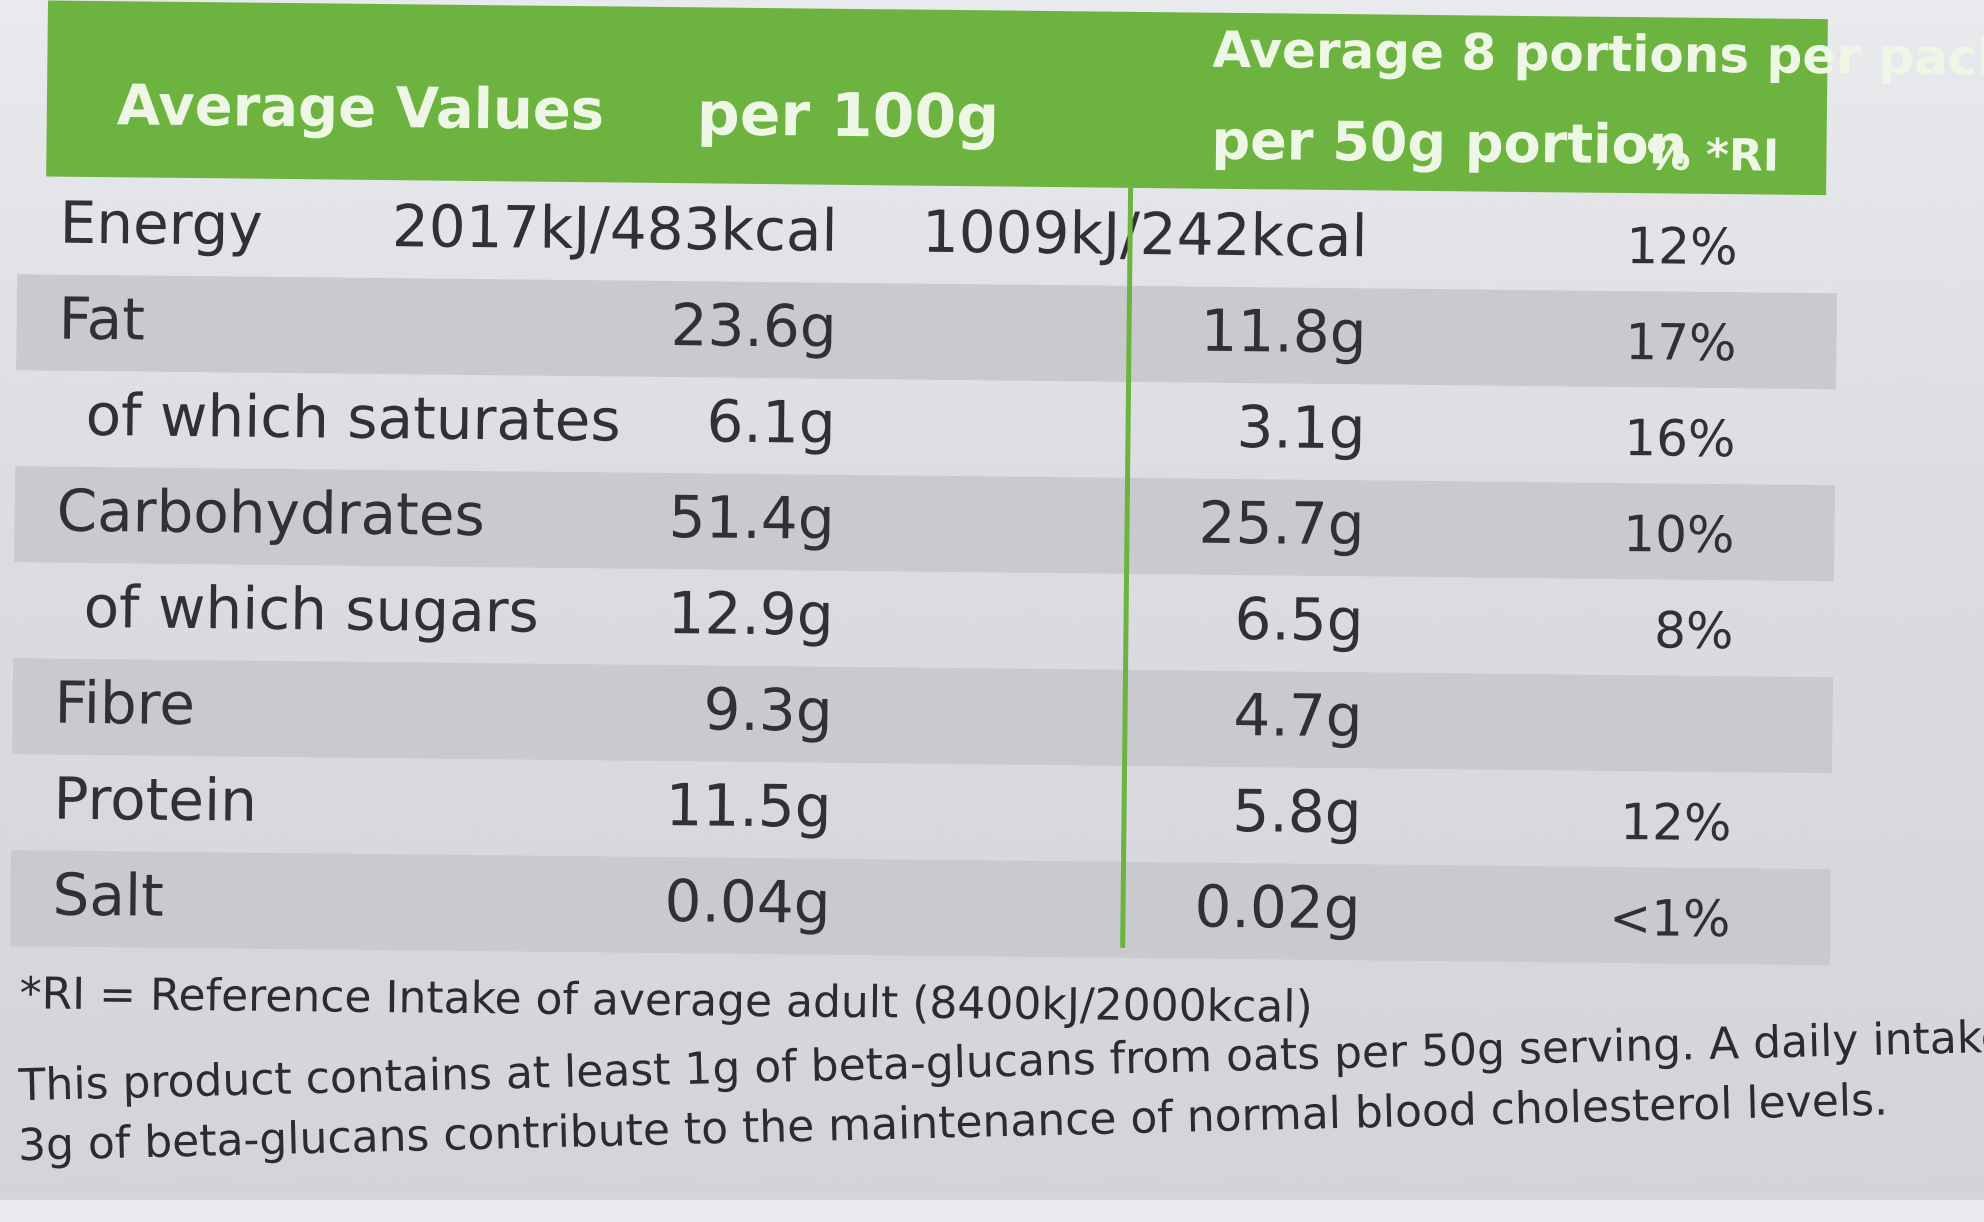 This screenshot has height=1222, width=1984. What do you see at coordinates (1277, 907) in the screenshot?
I see `value-per-portion: 0.02g` at bounding box center [1277, 907].